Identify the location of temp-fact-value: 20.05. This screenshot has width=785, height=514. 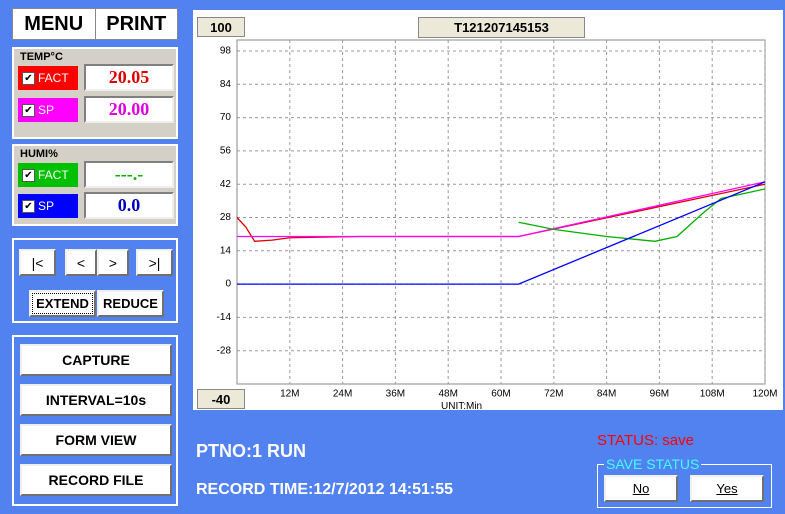
(129, 77).